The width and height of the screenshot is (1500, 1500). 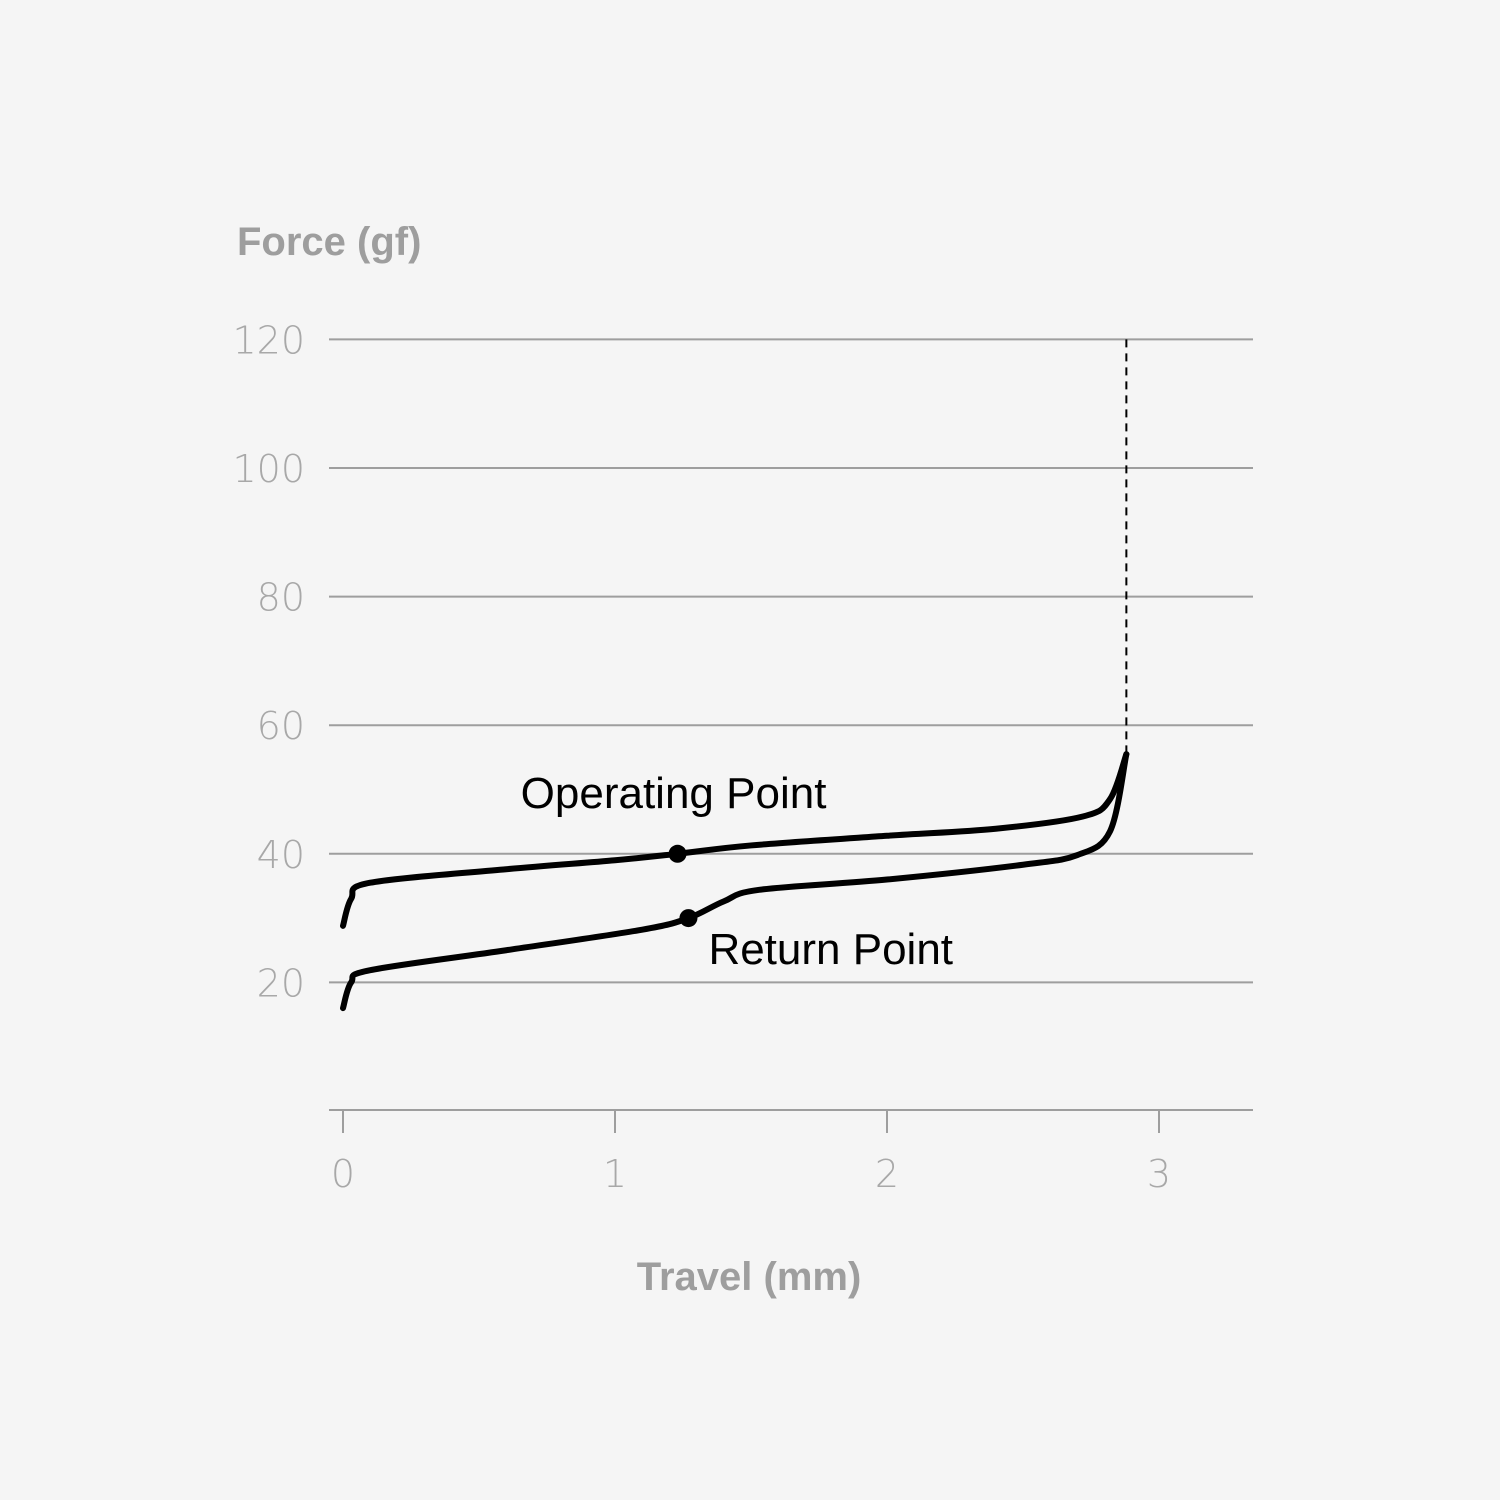 I want to click on y-tick-label: 60, so click(x=281, y=726).